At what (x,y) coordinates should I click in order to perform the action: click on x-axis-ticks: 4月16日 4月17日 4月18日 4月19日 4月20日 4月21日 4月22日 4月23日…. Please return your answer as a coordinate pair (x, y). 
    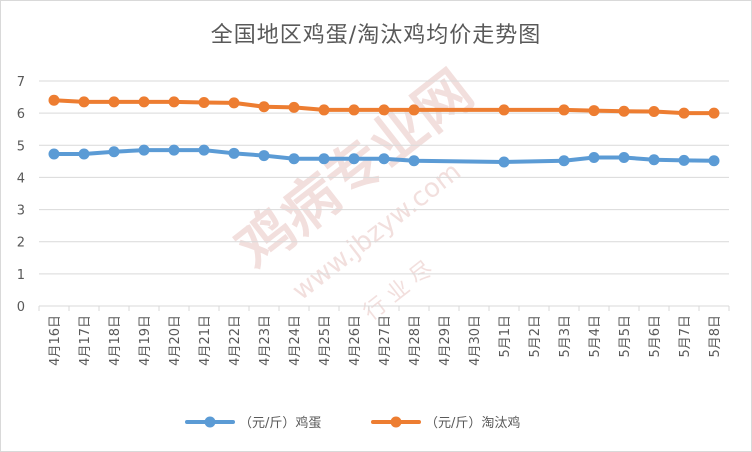
    Looking at the image, I should click on (384, 336).